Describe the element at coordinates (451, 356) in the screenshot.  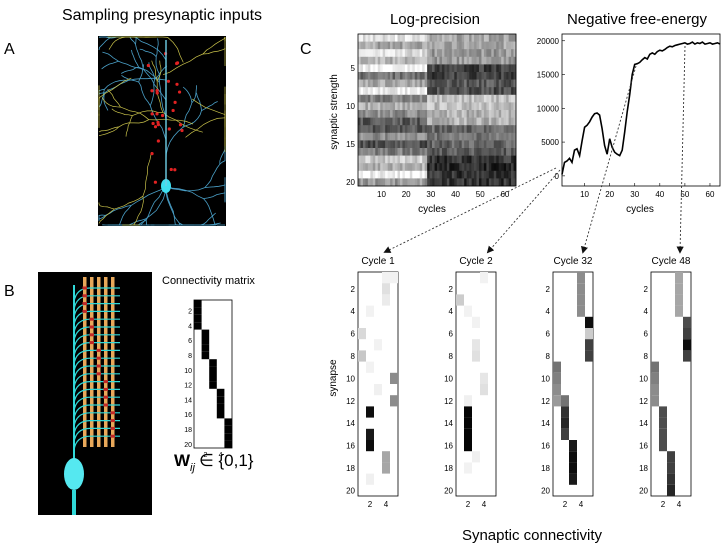
I see `cycle-y-tick: 8` at that location.